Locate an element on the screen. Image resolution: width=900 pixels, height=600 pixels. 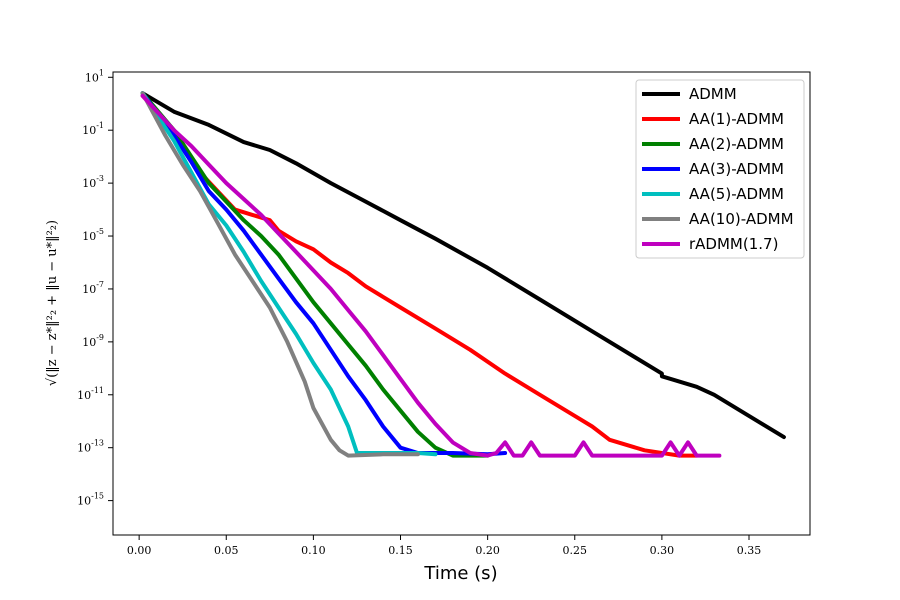
x-tick-label: 0.25 is located at coordinates (575, 550).